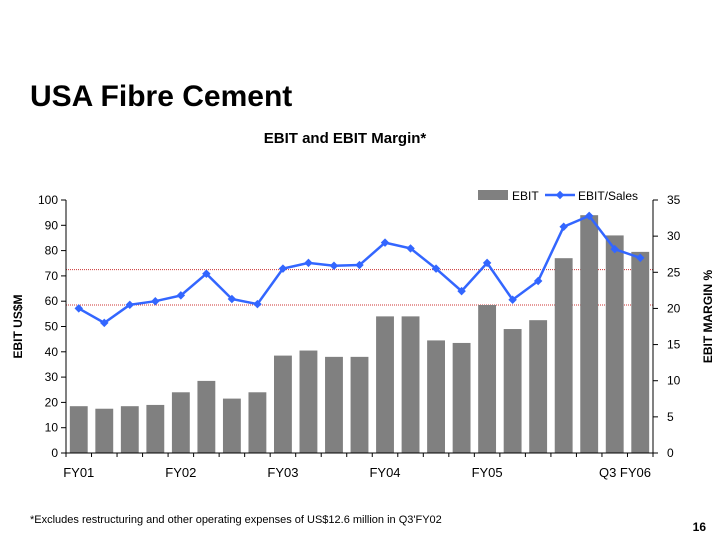 The width and height of the screenshot is (720, 540). Describe the element at coordinates (493, 195) in the screenshot. I see `legend-ebit-swatch` at that location.